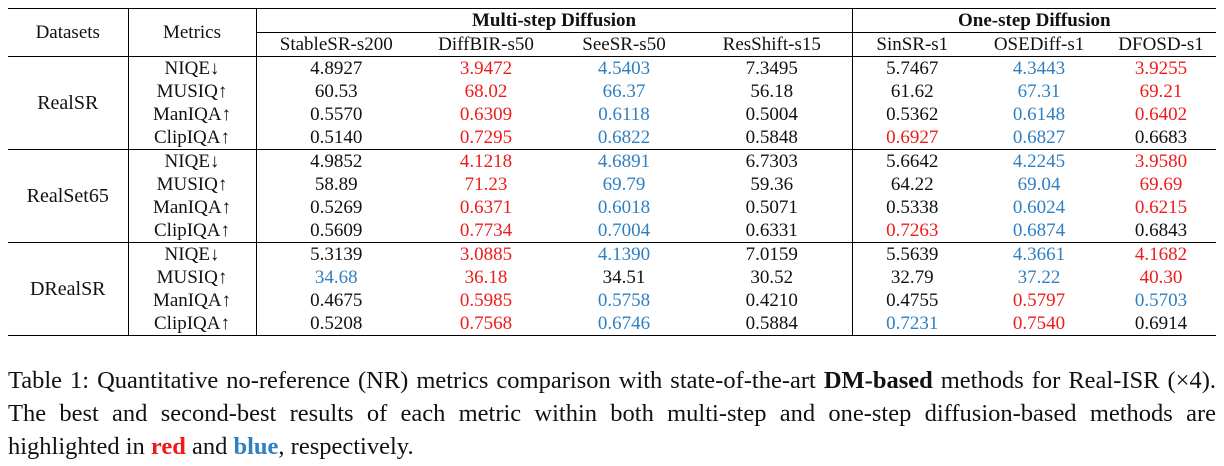 The width and height of the screenshot is (1224, 466). What do you see at coordinates (1161, 161) in the screenshot?
I see `table-cell: 3.9580` at bounding box center [1161, 161].